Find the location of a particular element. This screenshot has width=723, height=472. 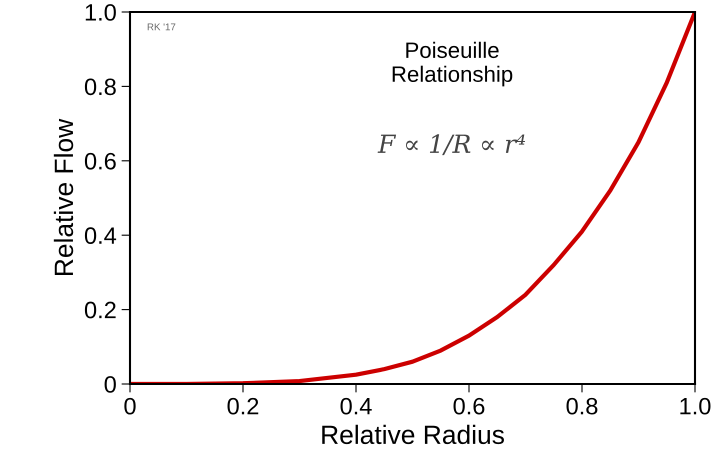

y-tick-label: 0.2 is located at coordinates (100, 310).